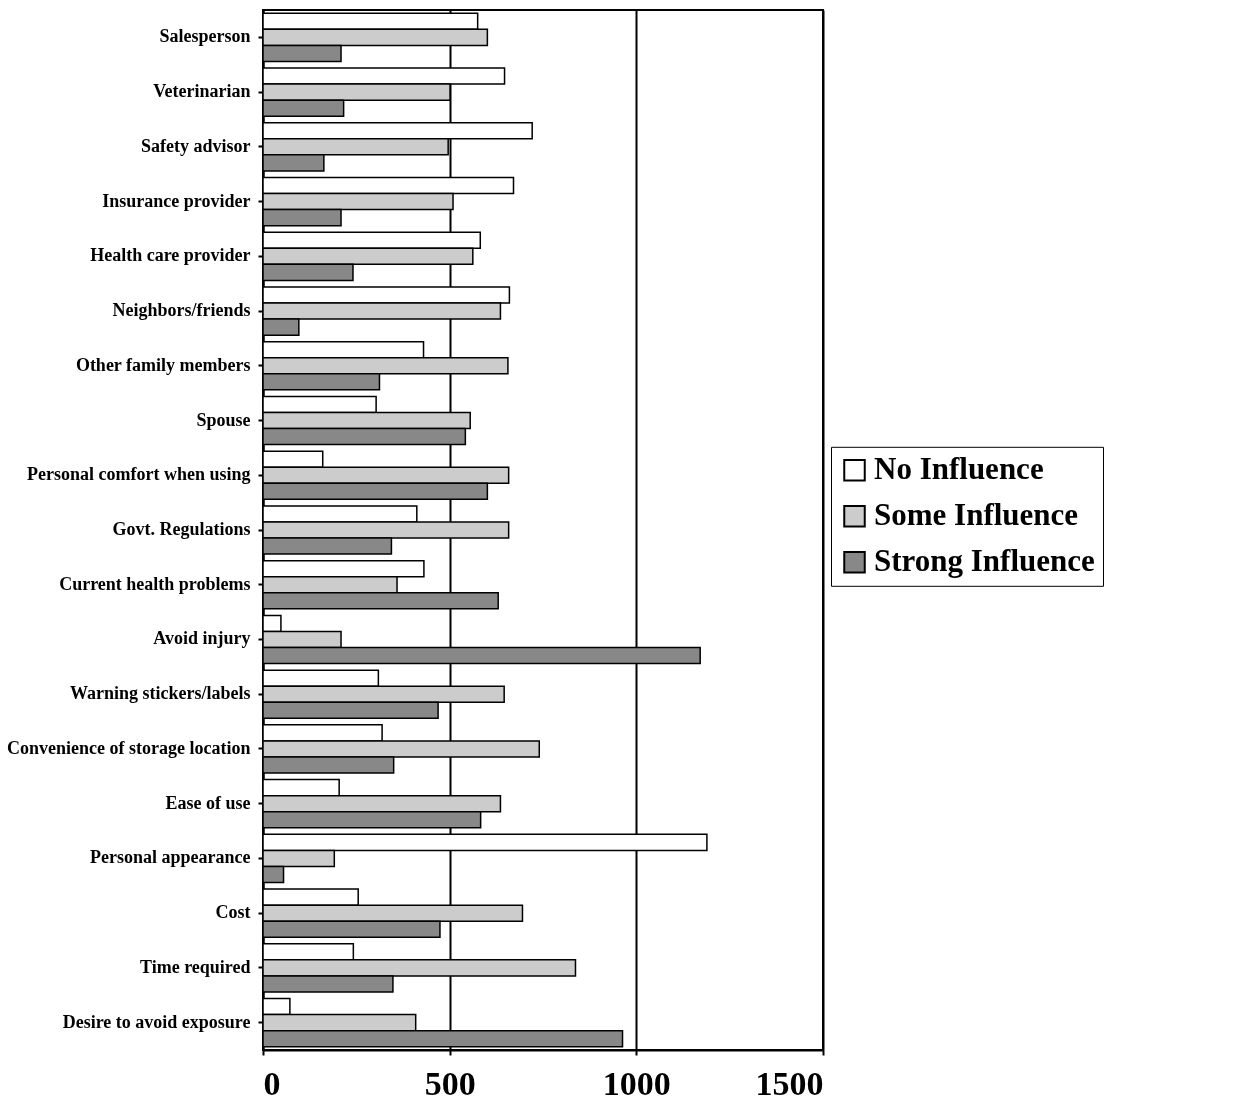 The width and height of the screenshot is (1242, 1118). What do you see at coordinates (208, 802) in the screenshot?
I see `y-tick-label: Ease of use` at bounding box center [208, 802].